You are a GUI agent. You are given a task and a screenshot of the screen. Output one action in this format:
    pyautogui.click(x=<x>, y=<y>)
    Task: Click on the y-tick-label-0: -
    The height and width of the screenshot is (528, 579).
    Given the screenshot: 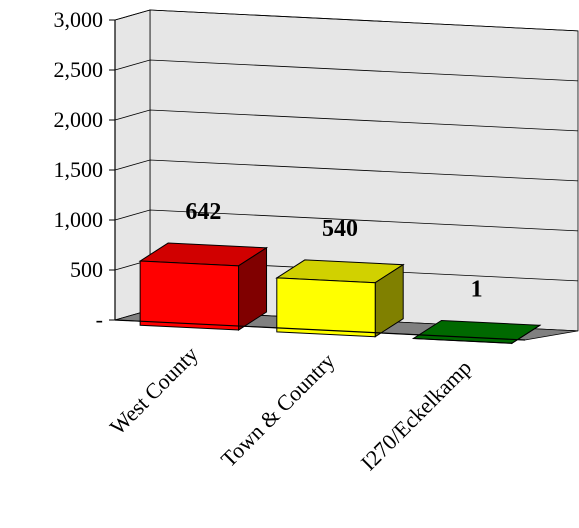 What is the action you would take?
    pyautogui.click(x=99, y=319)
    